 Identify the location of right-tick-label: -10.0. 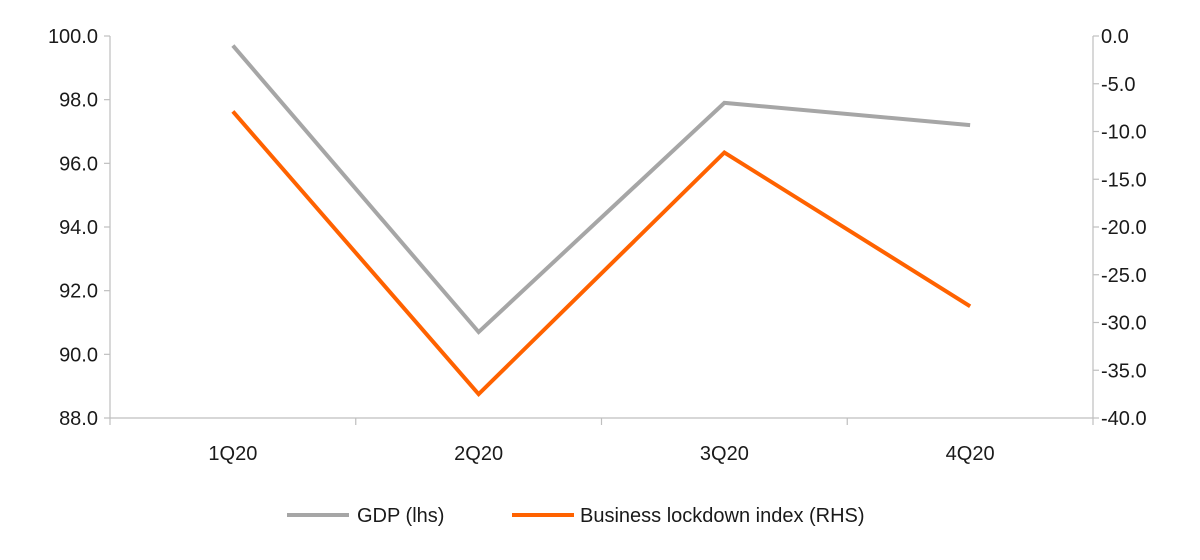
(1124, 133).